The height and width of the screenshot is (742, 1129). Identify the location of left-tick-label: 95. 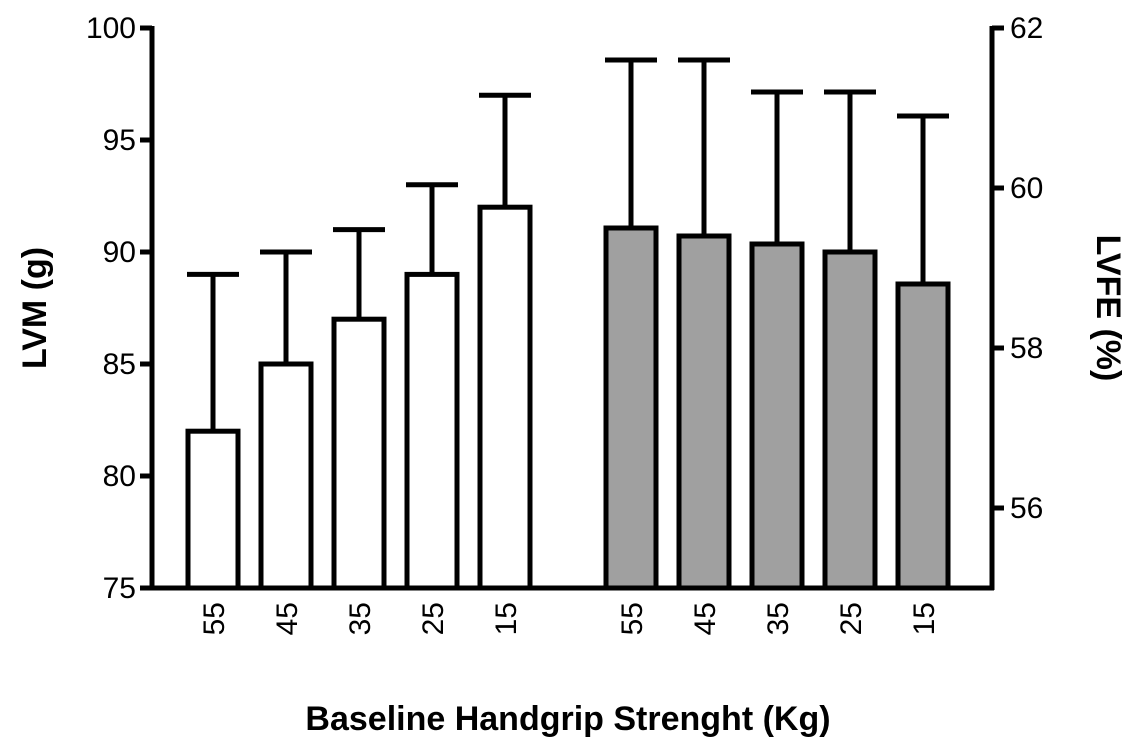
(119, 140).